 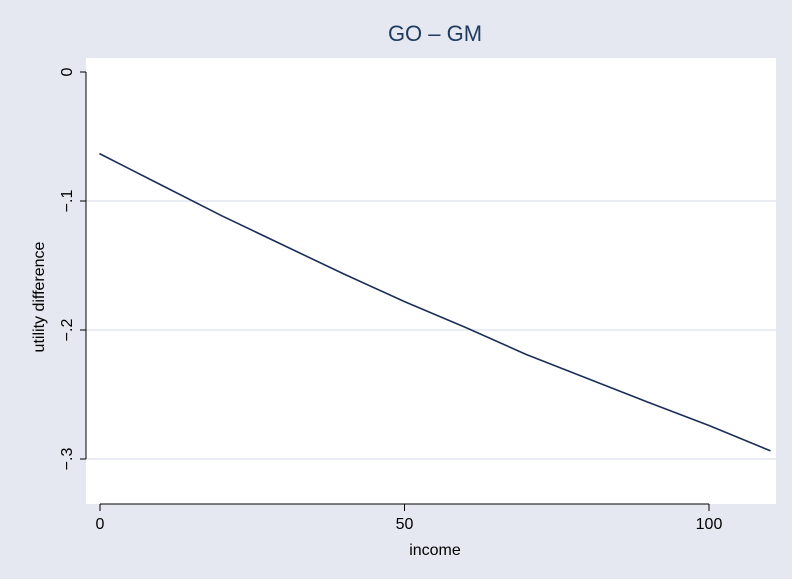 What do you see at coordinates (405, 524) in the screenshot?
I see `x-tick-label-1: 50` at bounding box center [405, 524].